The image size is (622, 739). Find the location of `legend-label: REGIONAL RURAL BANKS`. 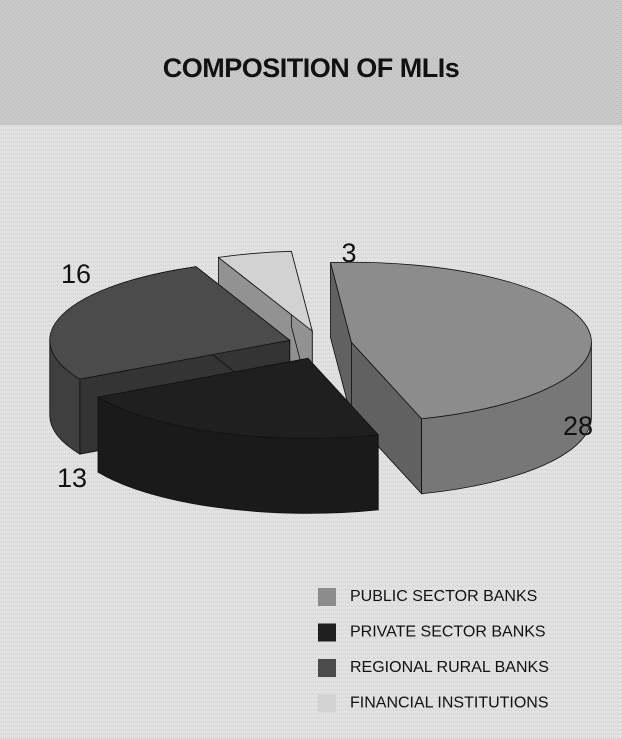

legend-label: REGIONAL RURAL BANKS is located at coordinates (449, 667).